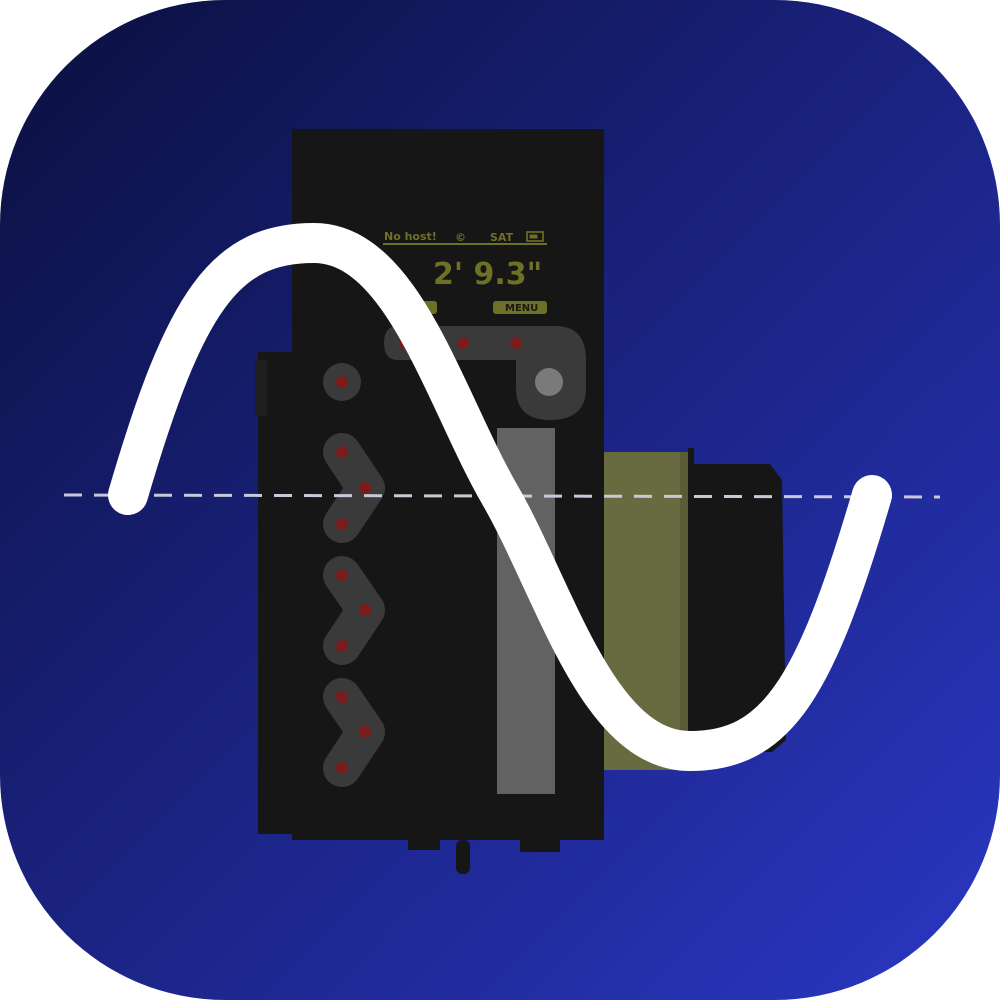 Image resolution: width=1000 pixels, height=1000 pixels. Describe the element at coordinates (261, 388) in the screenshot. I see `side-knob` at that location.